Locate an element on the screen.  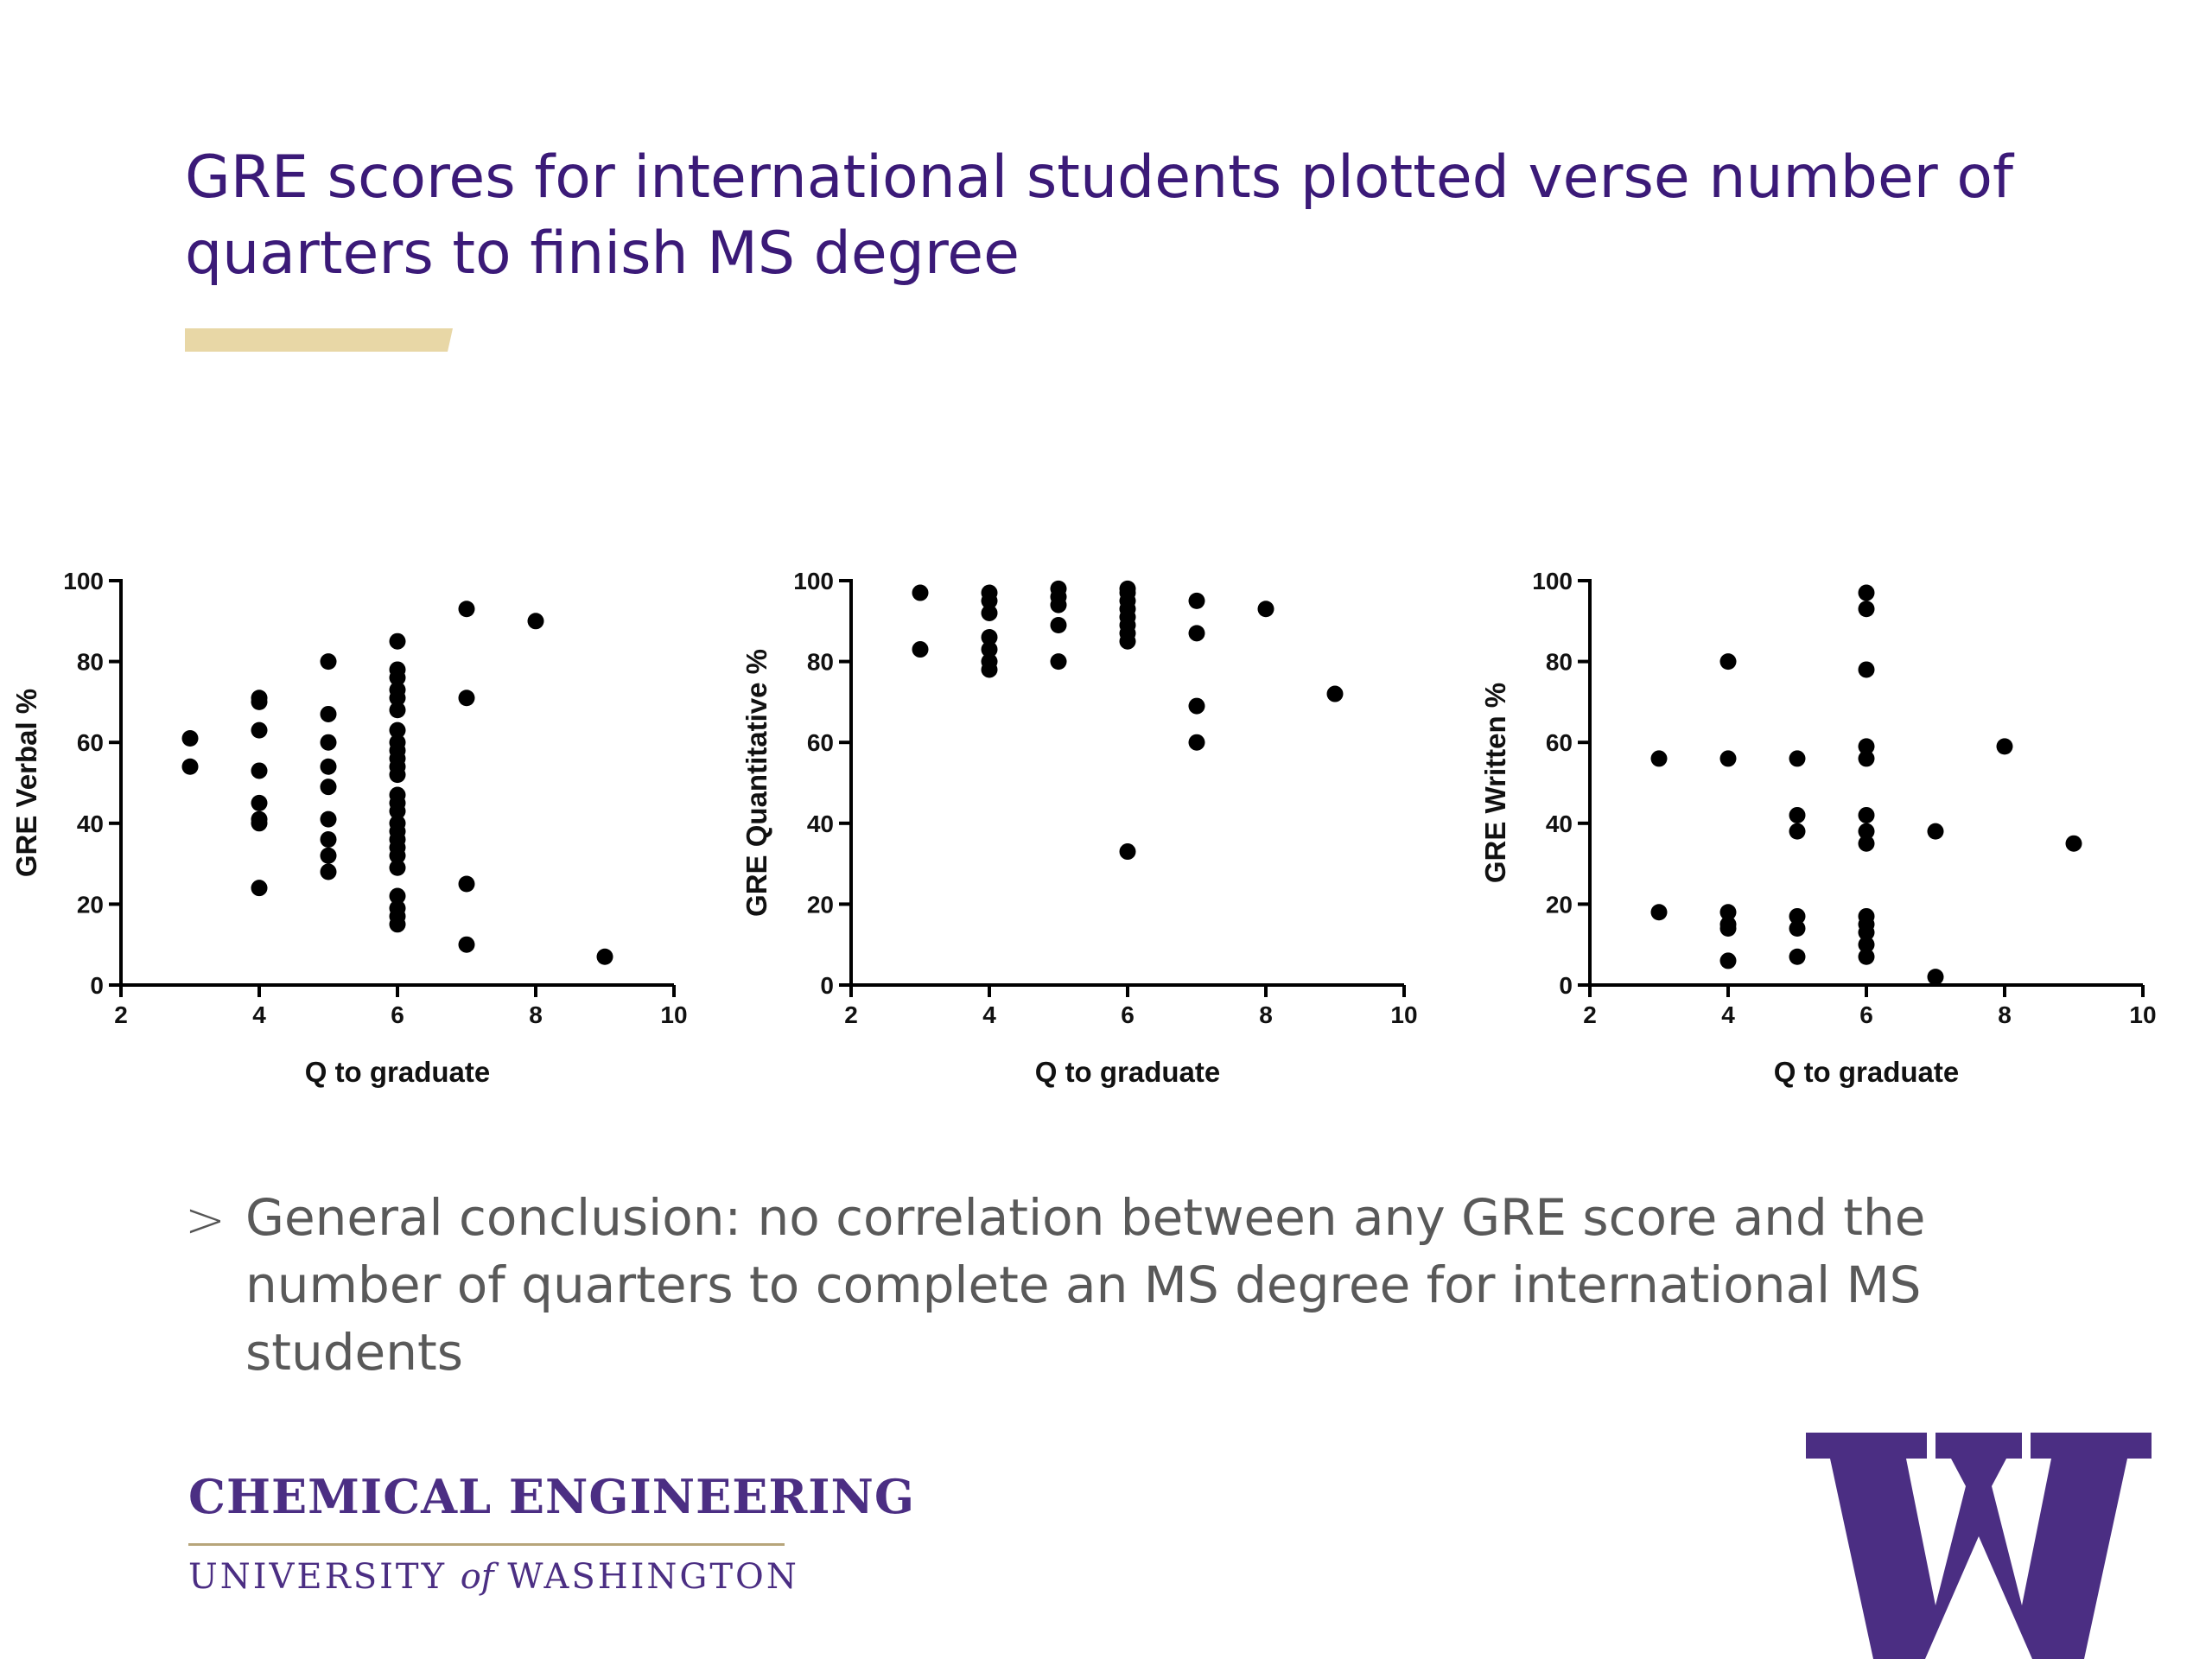
y-tick-label: 20 is located at coordinates (1559, 905).